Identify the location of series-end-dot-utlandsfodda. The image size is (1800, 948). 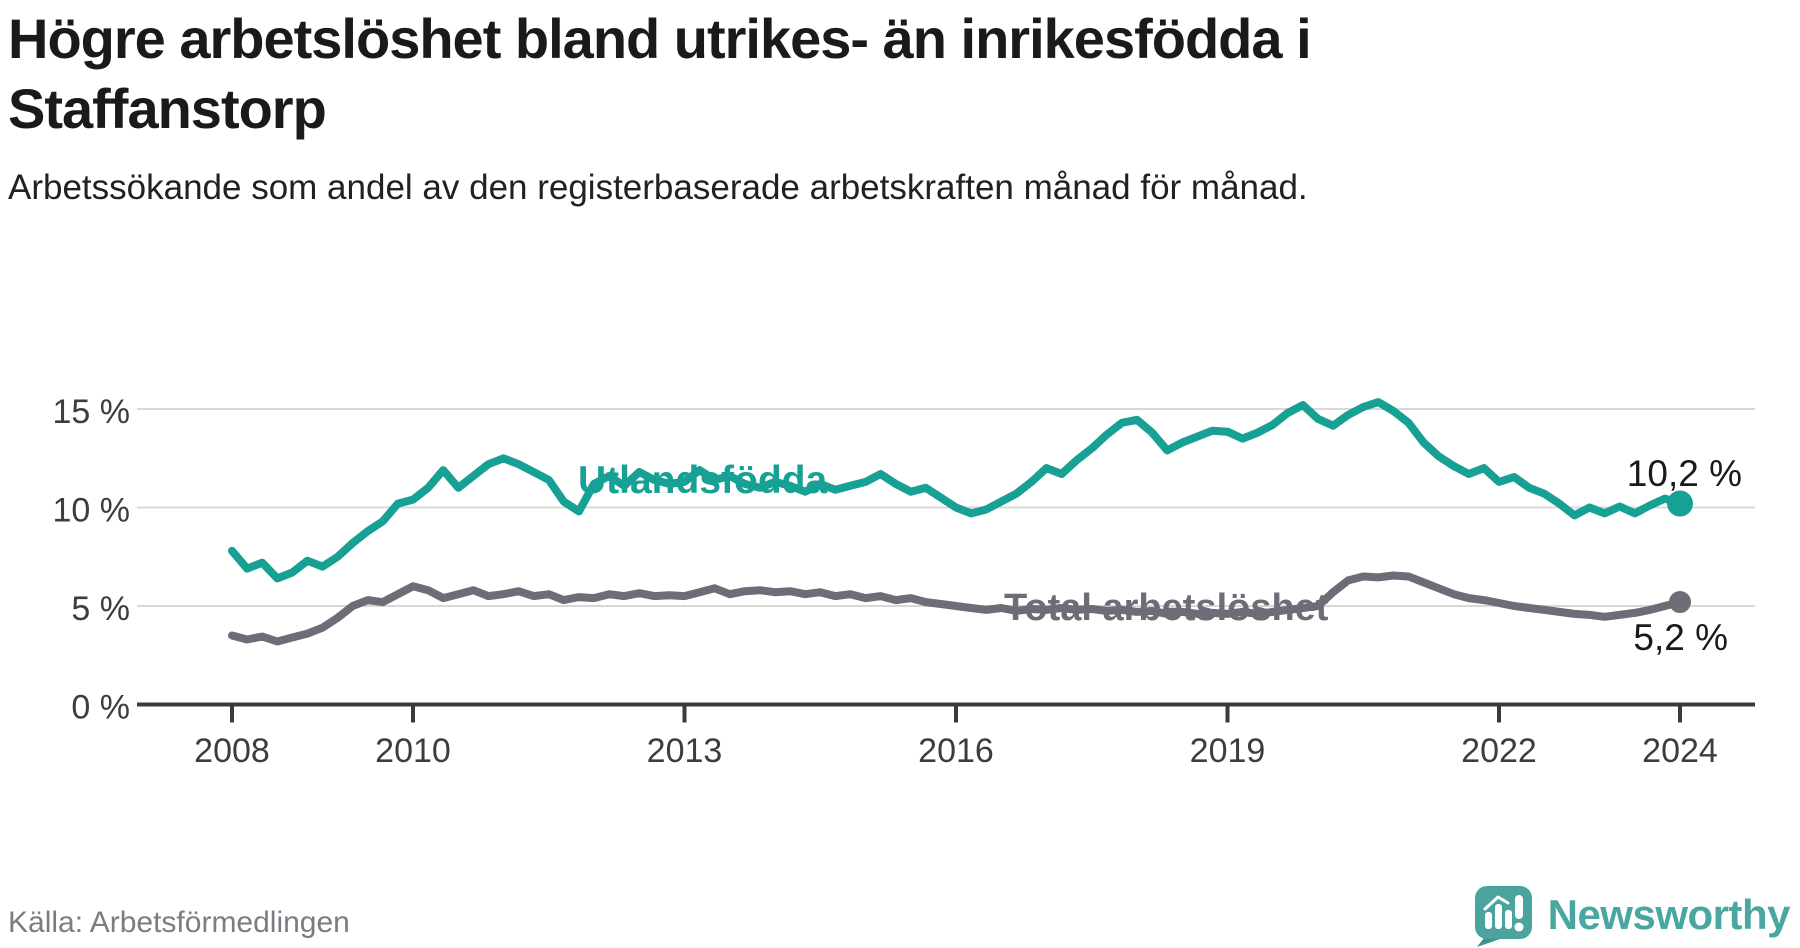
(1680, 503).